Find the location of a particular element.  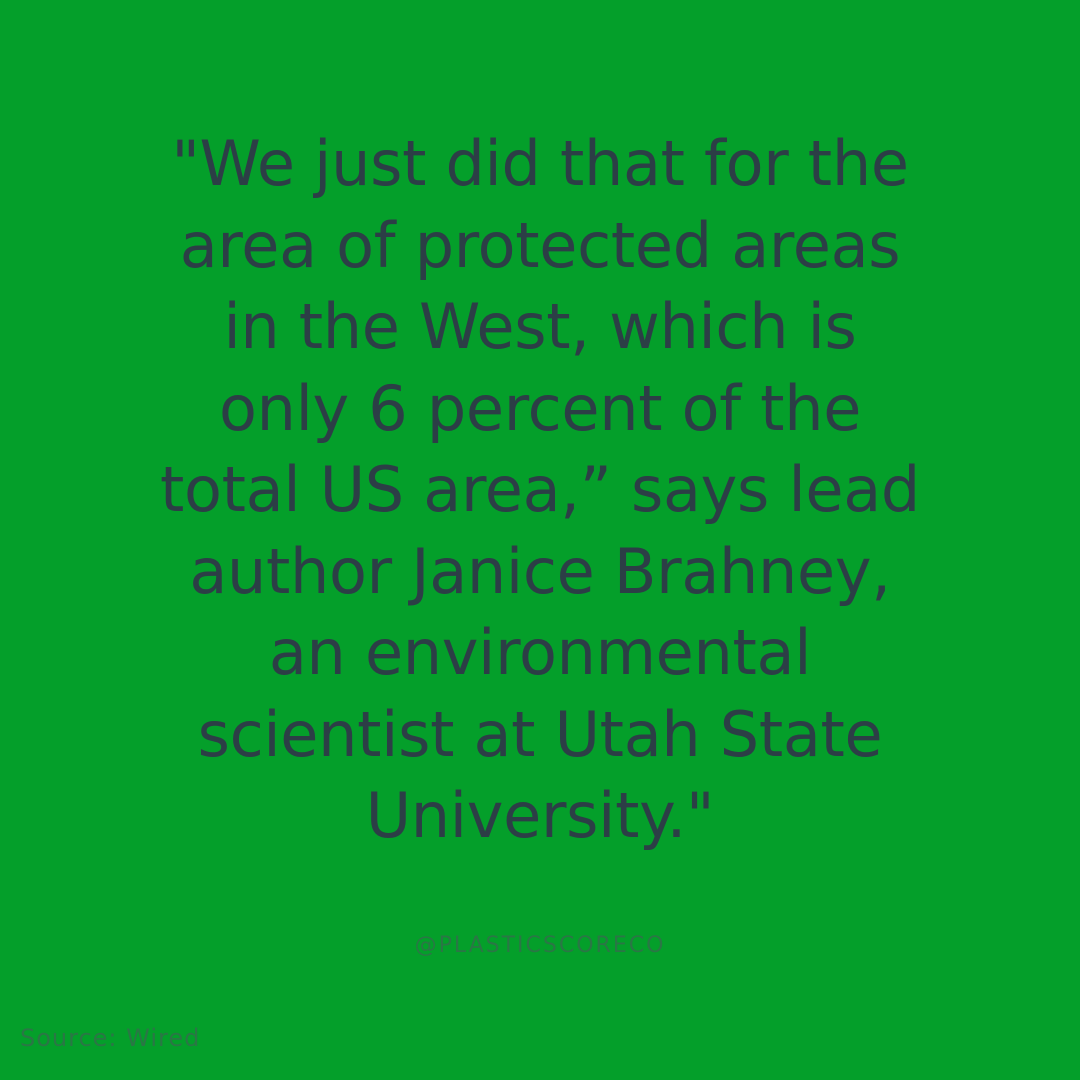

quote-line: in the West, which is is located at coordinates (540, 326).